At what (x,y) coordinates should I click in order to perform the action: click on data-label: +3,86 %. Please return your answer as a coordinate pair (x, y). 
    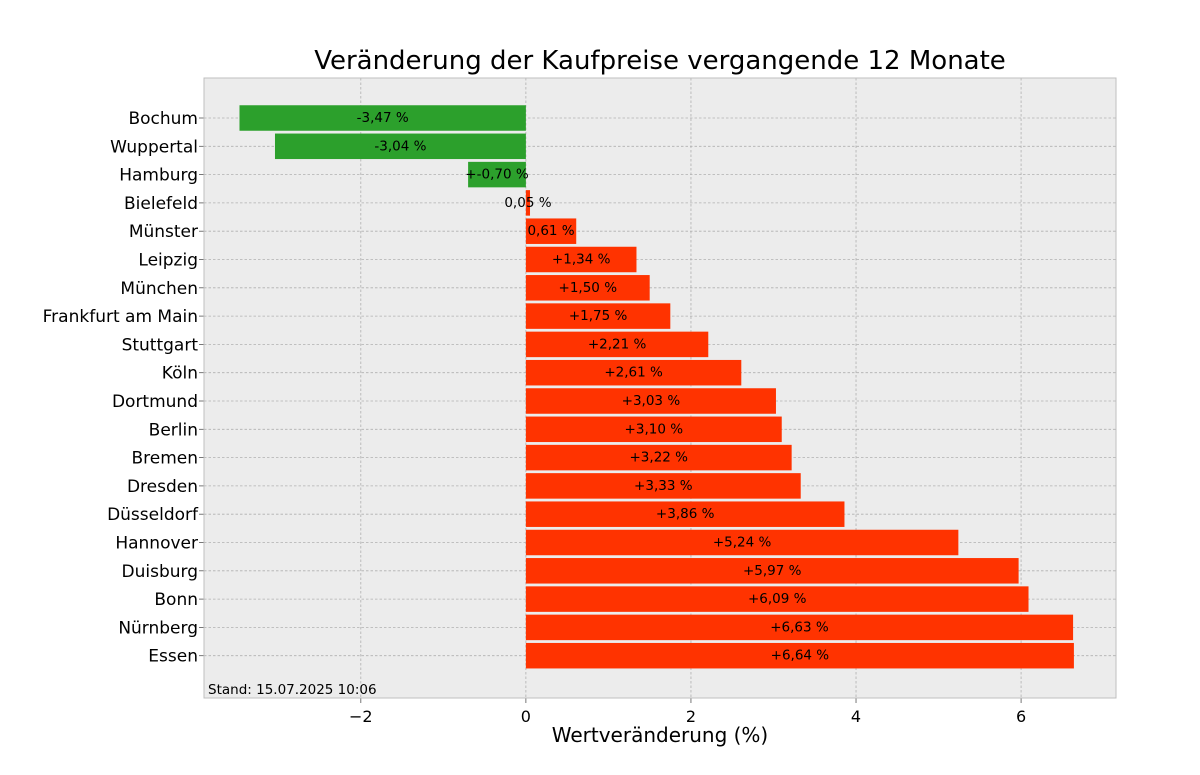
    Looking at the image, I should click on (685, 514).